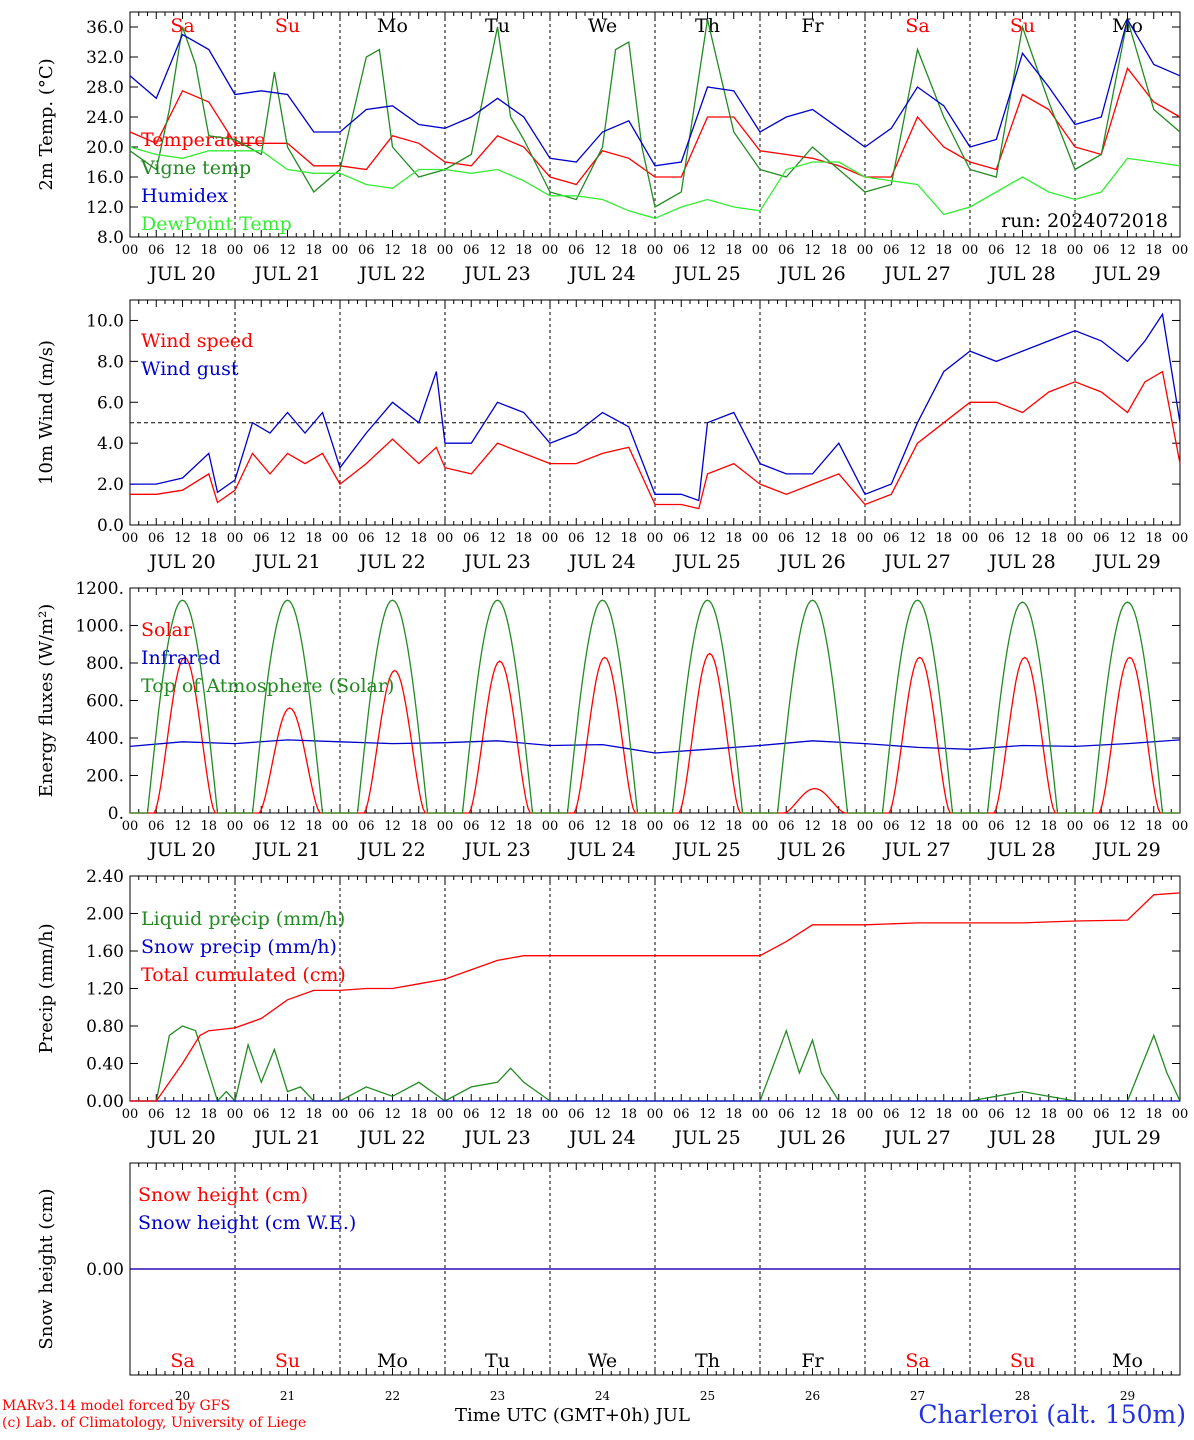 Image resolution: width=1194 pixels, height=1440 pixels. What do you see at coordinates (572, 1415) in the screenshot?
I see `bottom-axis-title: Time UTC (GMT+0h) JUL` at bounding box center [572, 1415].